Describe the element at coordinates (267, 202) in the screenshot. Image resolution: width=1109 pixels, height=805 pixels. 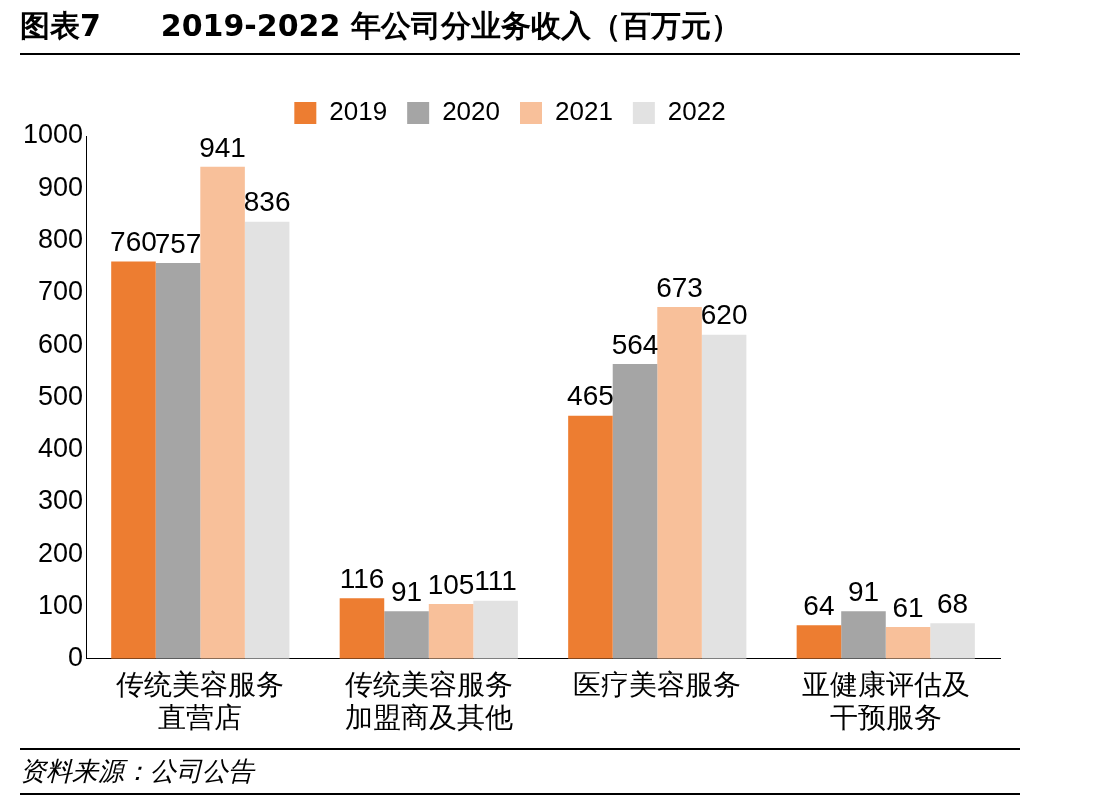
I see `data-label: 836` at that location.